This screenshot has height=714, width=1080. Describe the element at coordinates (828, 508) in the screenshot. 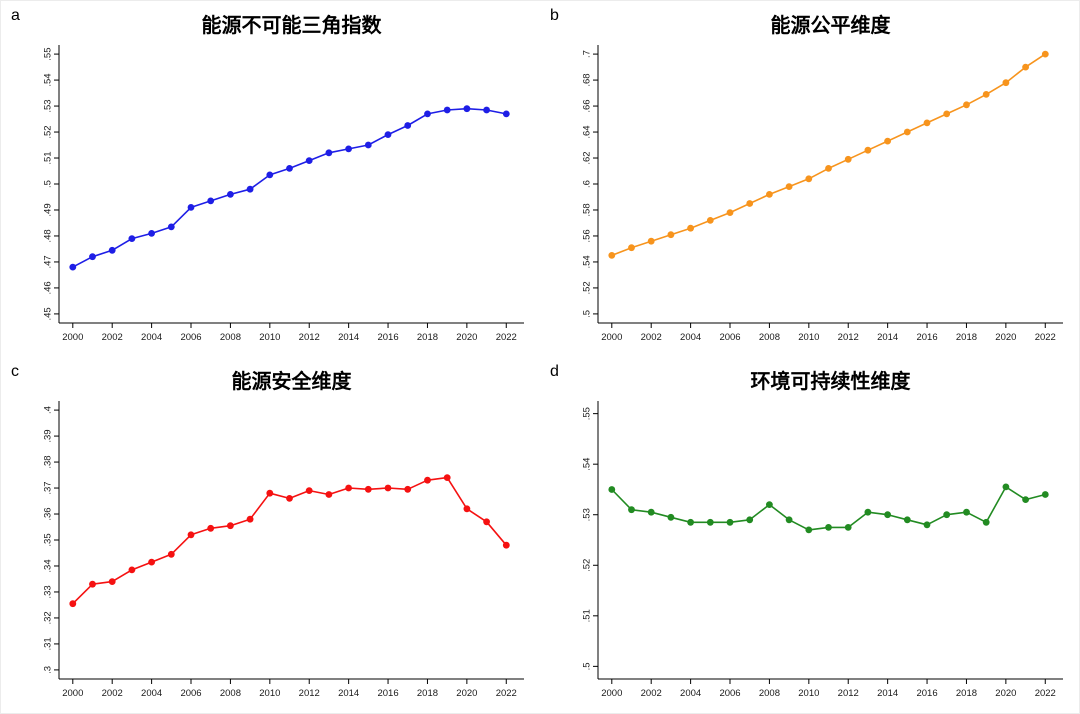

I see `series-d` at that location.